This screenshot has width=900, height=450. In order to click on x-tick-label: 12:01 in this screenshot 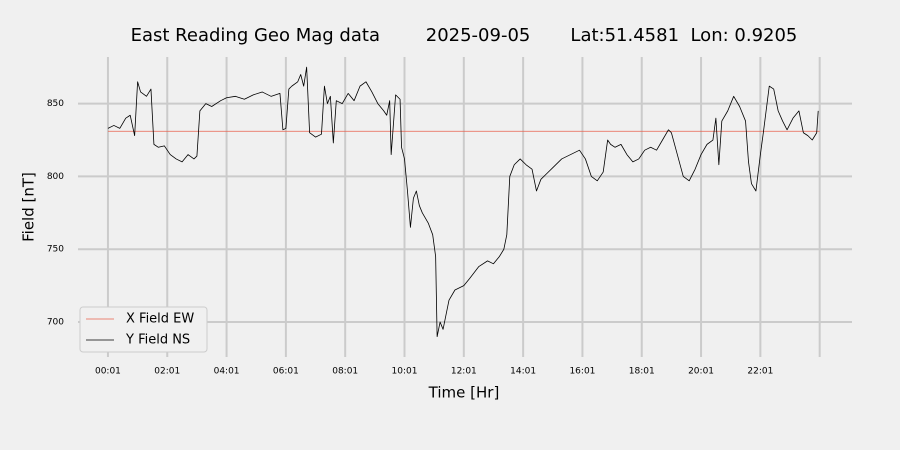, I will do `click(464, 372)`.